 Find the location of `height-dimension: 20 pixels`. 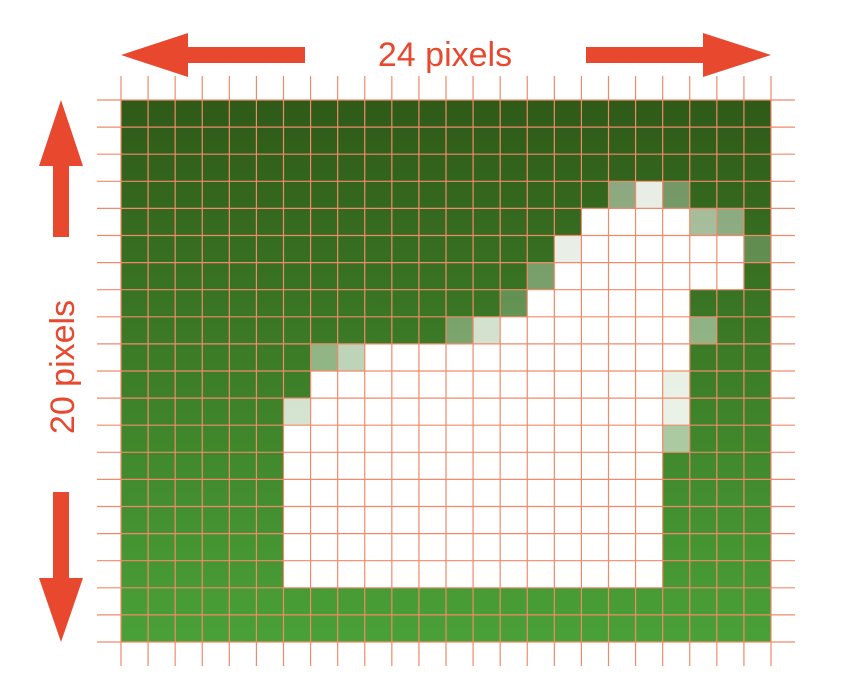

height-dimension: 20 pixels is located at coordinates (61, 371).